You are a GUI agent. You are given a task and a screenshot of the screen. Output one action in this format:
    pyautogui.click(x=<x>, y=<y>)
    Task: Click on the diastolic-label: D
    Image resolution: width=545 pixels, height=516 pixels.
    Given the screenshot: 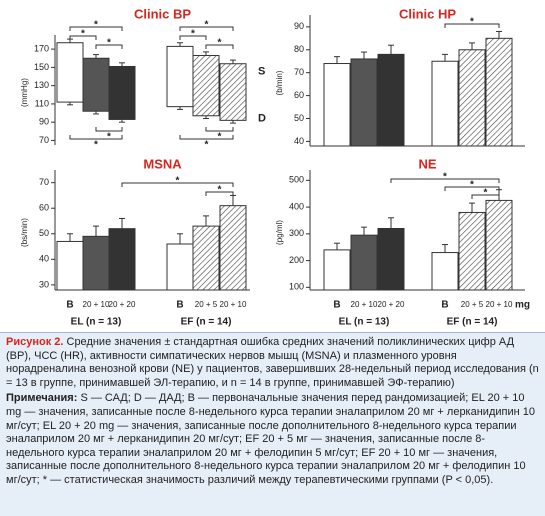 What is the action you would take?
    pyautogui.click(x=262, y=118)
    